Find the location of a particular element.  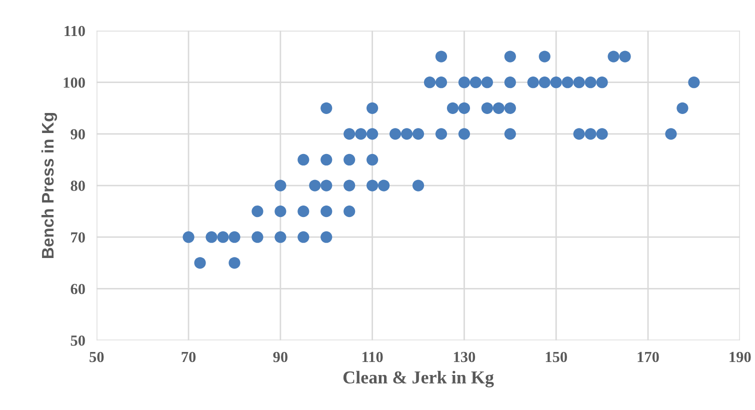

x-tick-label: 50 is located at coordinates (97, 357).